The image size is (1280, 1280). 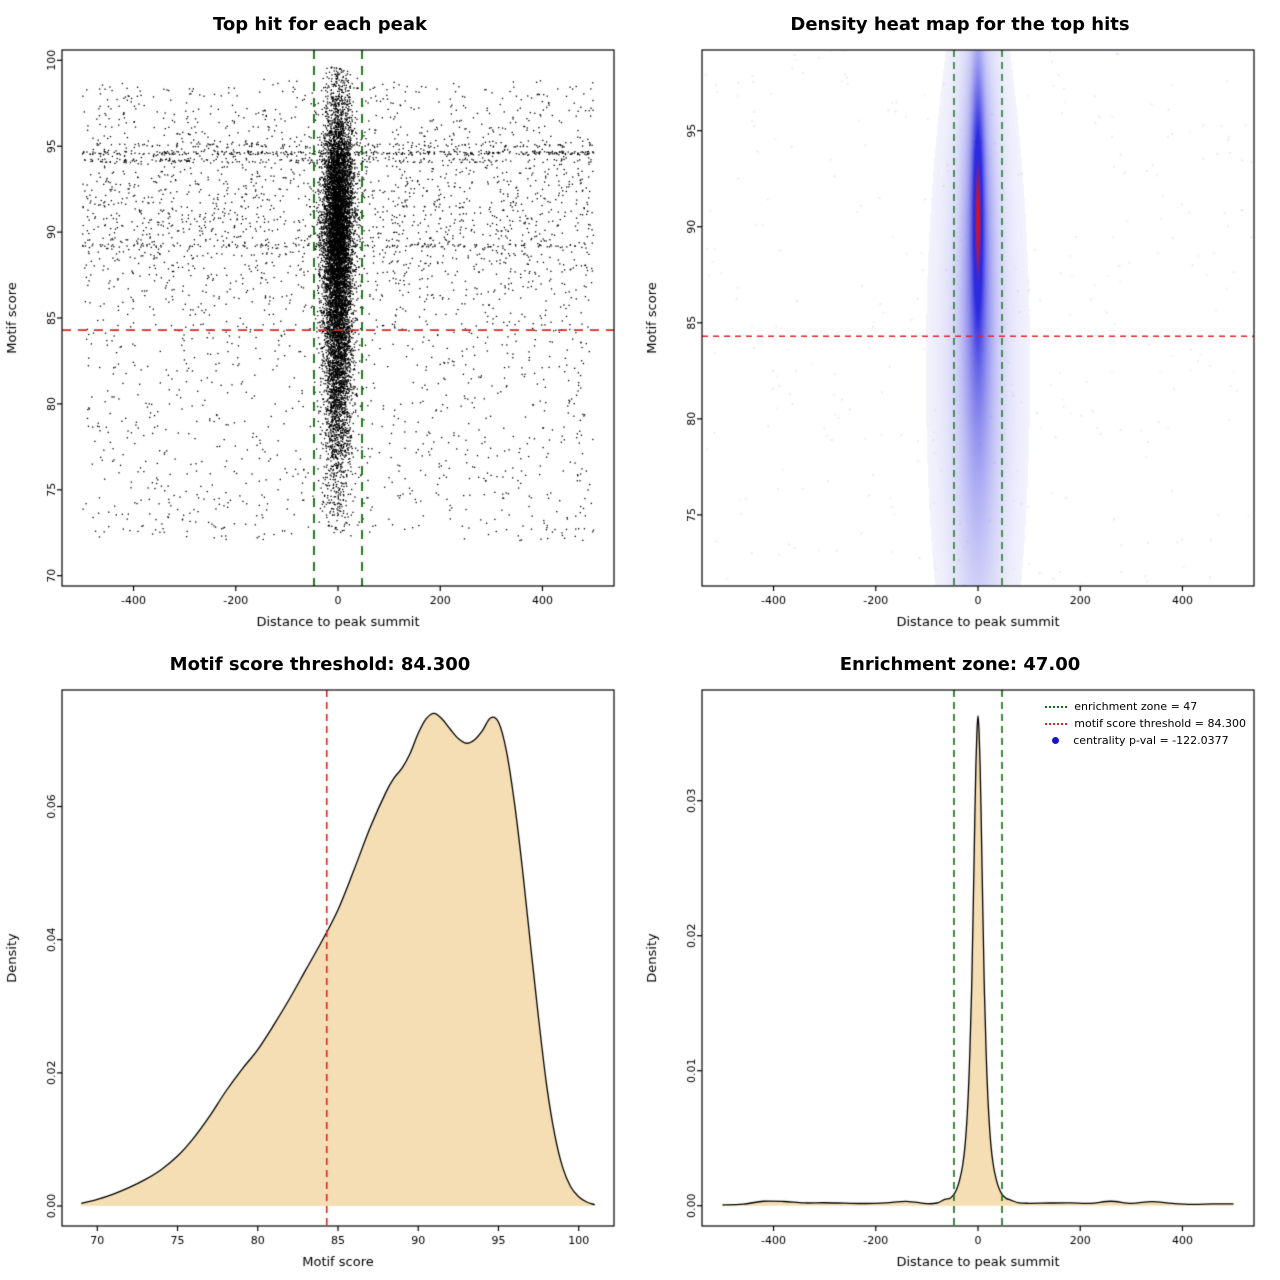 I want to click on legend-row-enrichment-zone: enrichment zone = 47, so click(x=1145, y=706).